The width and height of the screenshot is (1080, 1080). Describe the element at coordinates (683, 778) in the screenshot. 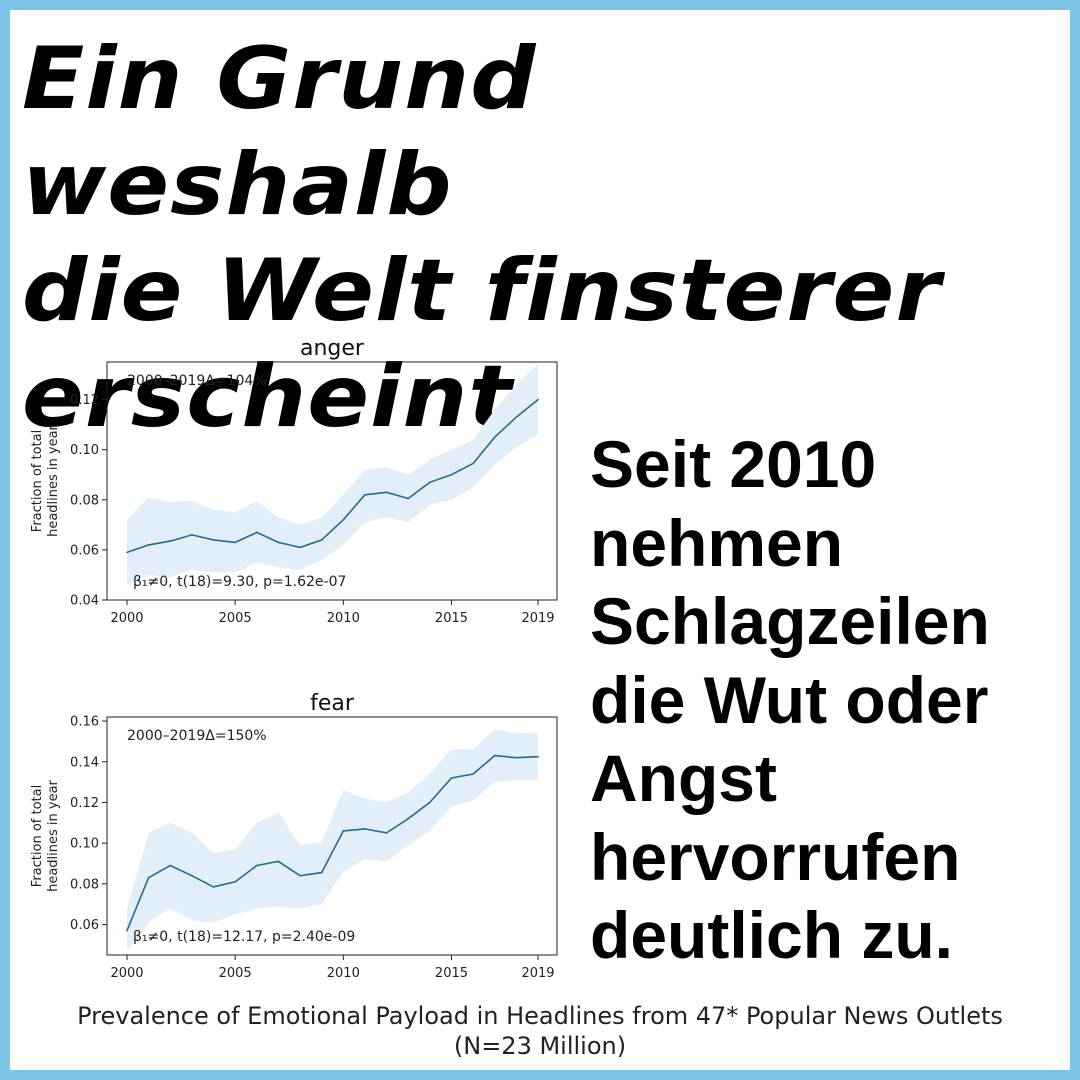

I see `side-statement-line: Angst` at that location.